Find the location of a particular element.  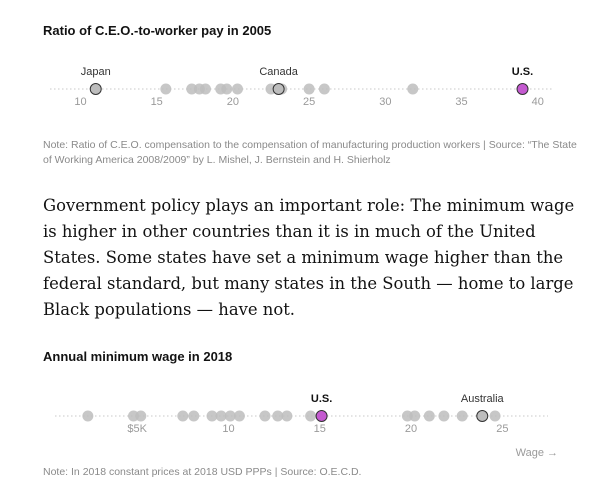

chart-title-min-wage: Annual minimum wage in 2018 is located at coordinates (138, 356).